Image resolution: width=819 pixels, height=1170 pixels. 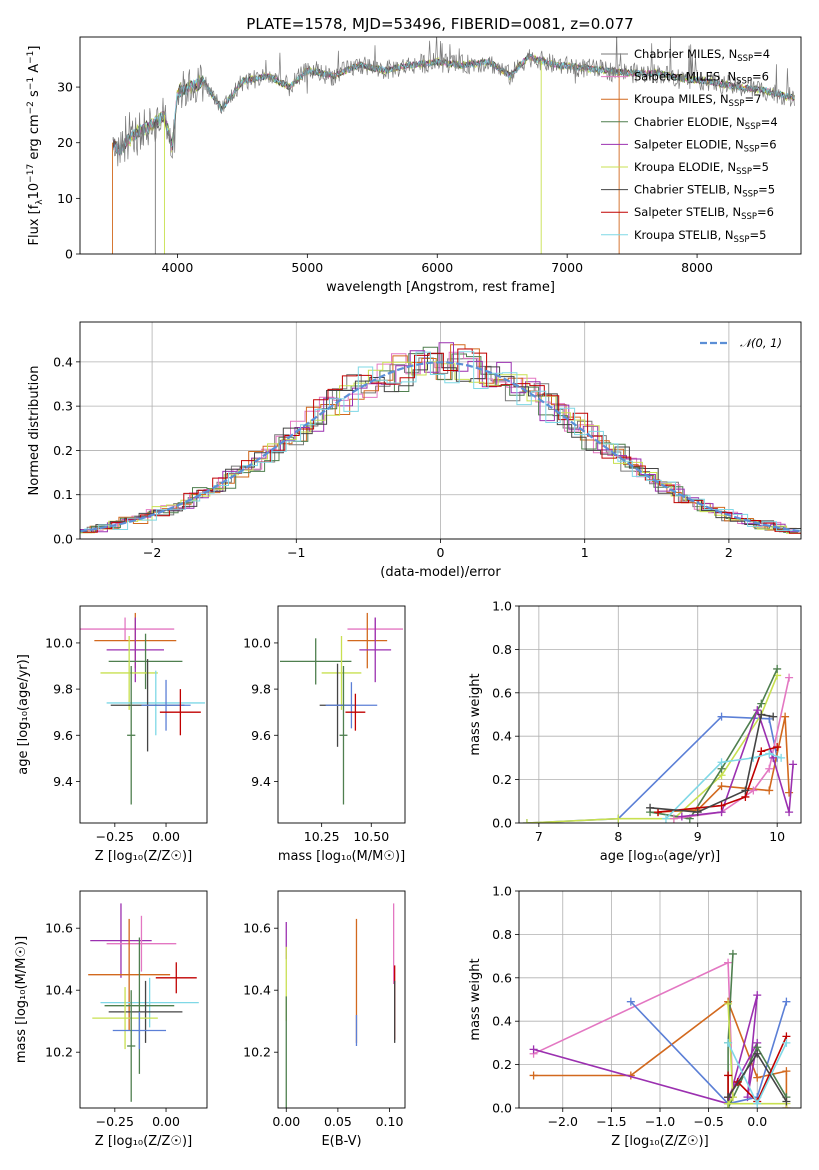 What do you see at coordinates (697, 267) in the screenshot?
I see `x-tick-label: 8000` at bounding box center [697, 267].